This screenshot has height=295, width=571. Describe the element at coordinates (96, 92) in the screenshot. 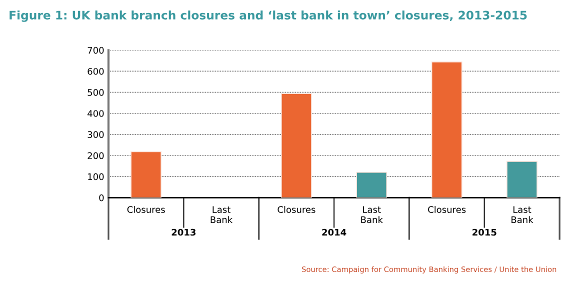

I see `y-tick-label: 500` at that location.